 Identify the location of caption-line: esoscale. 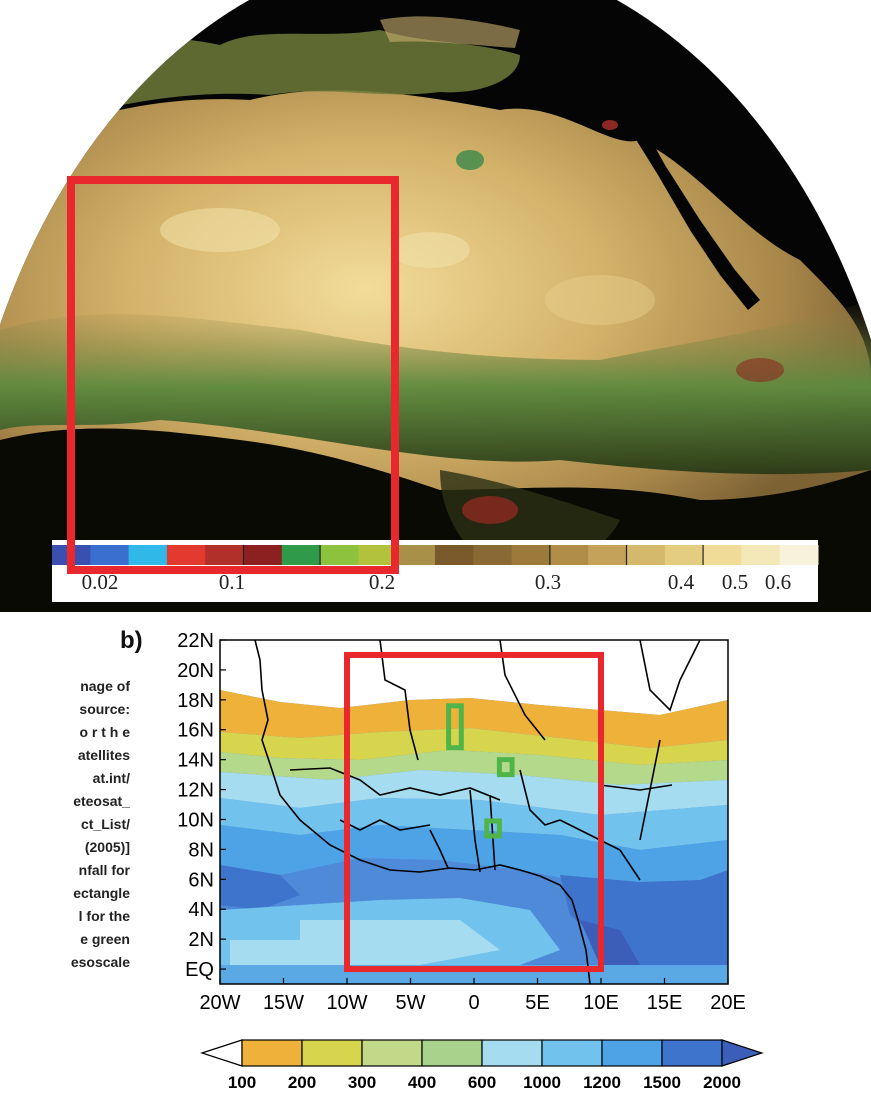
(100, 962).